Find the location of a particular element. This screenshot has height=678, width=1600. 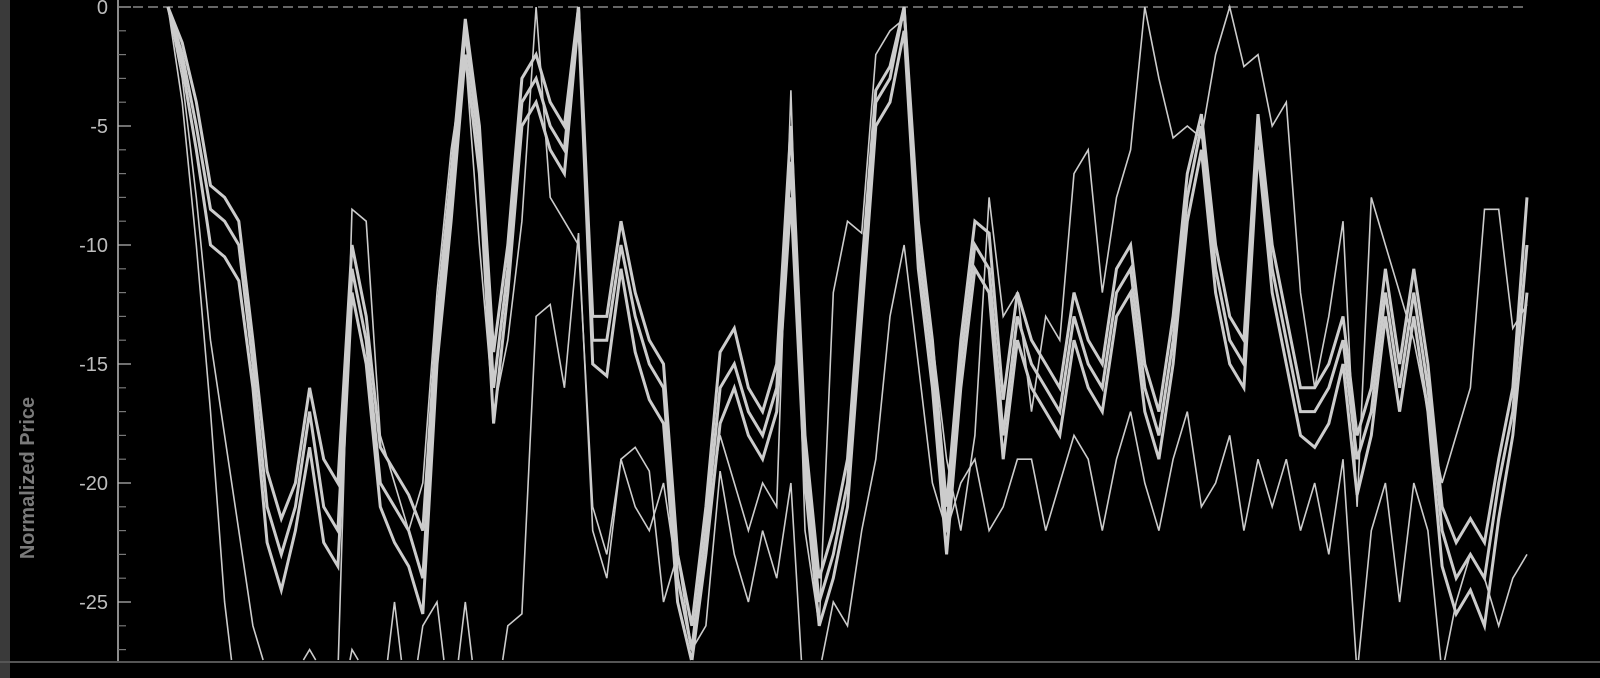

left-panel-edge is located at coordinates (5, 339).